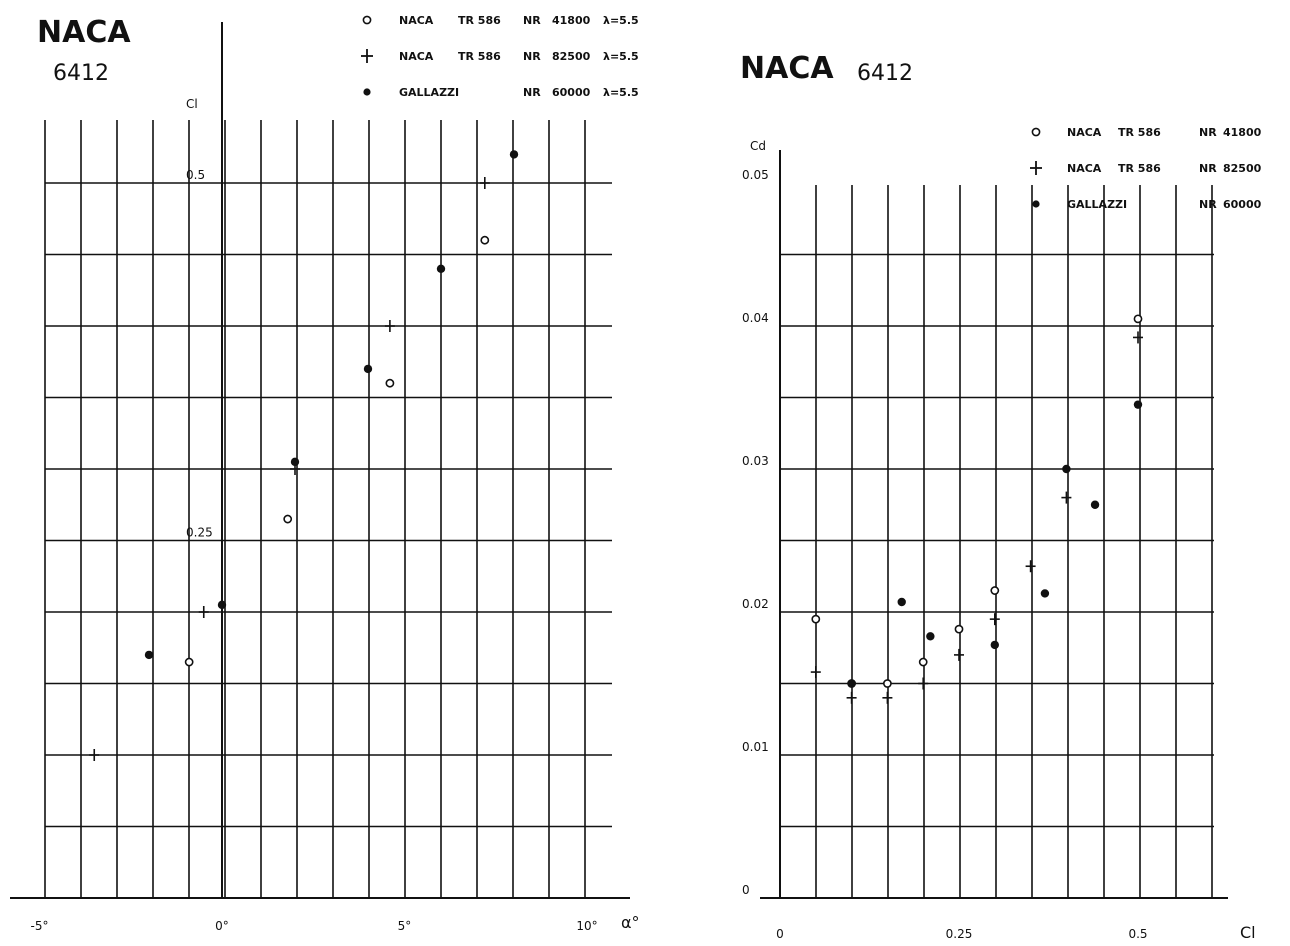  Describe the element at coordinates (780, 934) in the screenshot. I see `x-tick-label: 0` at that location.